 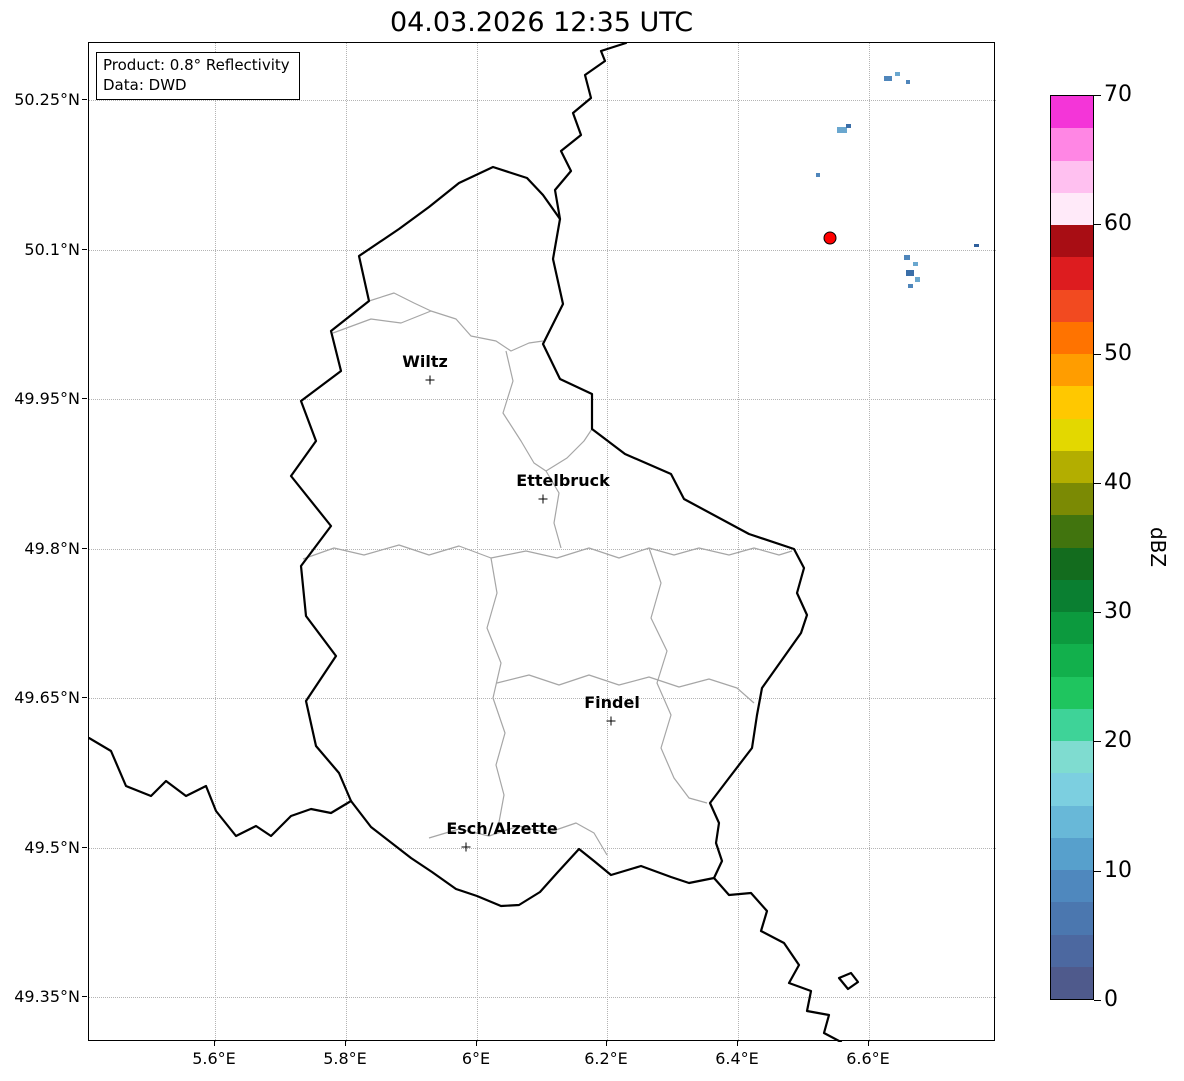 What do you see at coordinates (830, 238) in the screenshot?
I see `radar-site-marker` at bounding box center [830, 238].